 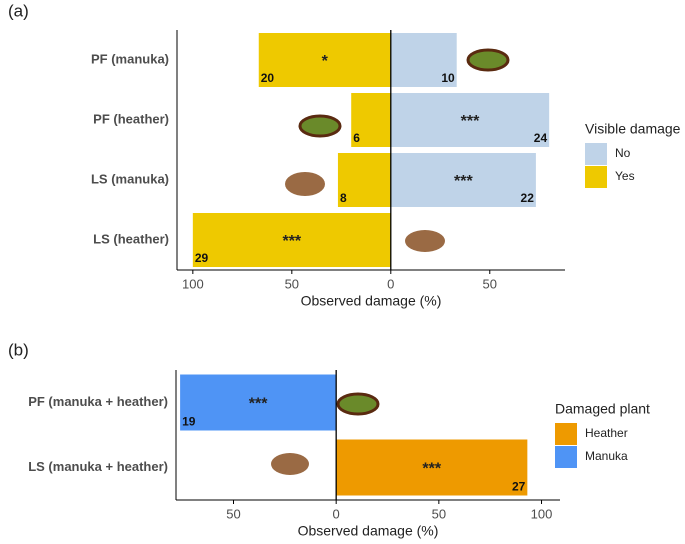 What do you see at coordinates (602, 409) in the screenshot?
I see `legend-title: Damaged plant` at bounding box center [602, 409].